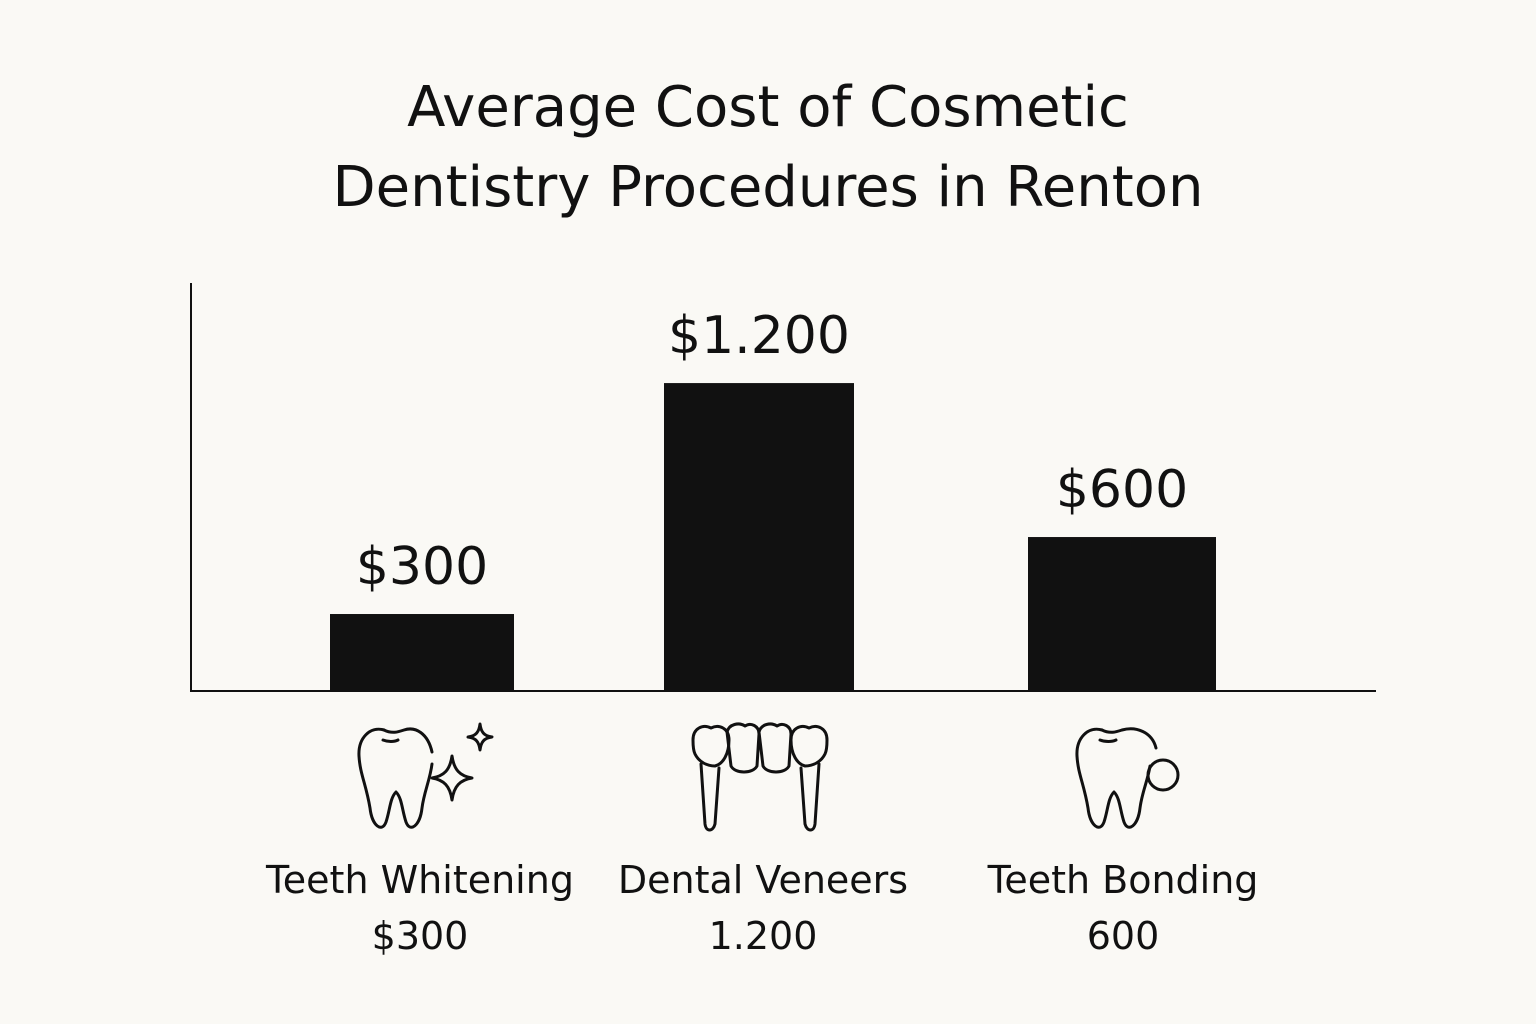 The width and height of the screenshot is (1536, 1024). Describe the element at coordinates (768, 187) in the screenshot. I see `chart-title-line-2: Dentistry Procedures in Renton` at that location.